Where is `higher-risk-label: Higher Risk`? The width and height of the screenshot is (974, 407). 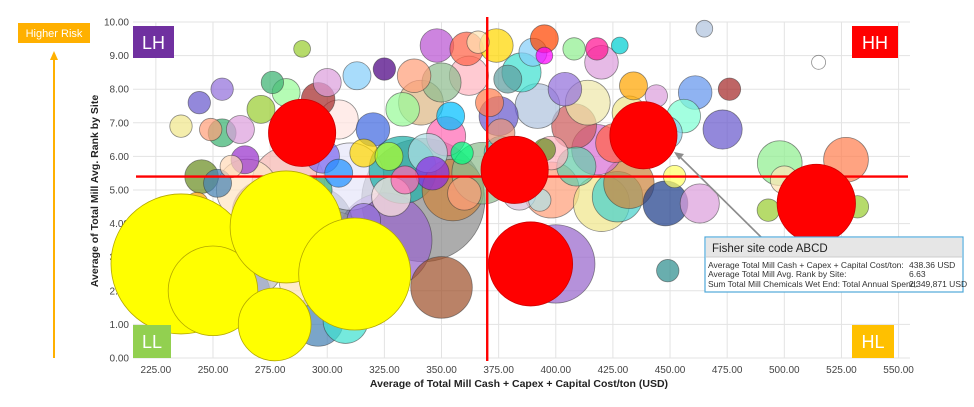
higher-risk-label: Higher Risk is located at coordinates (54, 34).